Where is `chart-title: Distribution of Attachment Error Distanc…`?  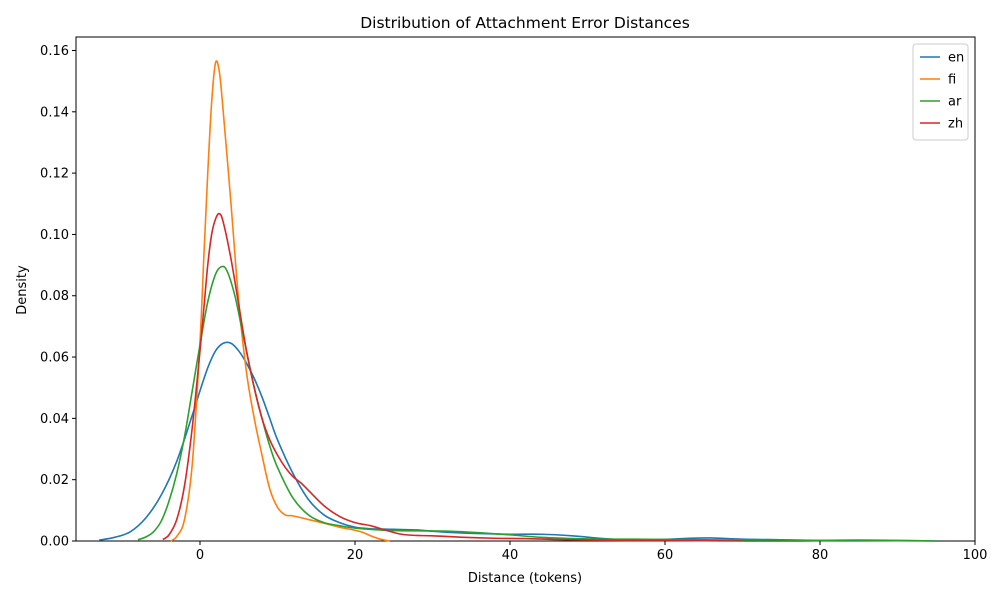 chart-title: Distribution of Attachment Error Distanc… is located at coordinates (525, 23).